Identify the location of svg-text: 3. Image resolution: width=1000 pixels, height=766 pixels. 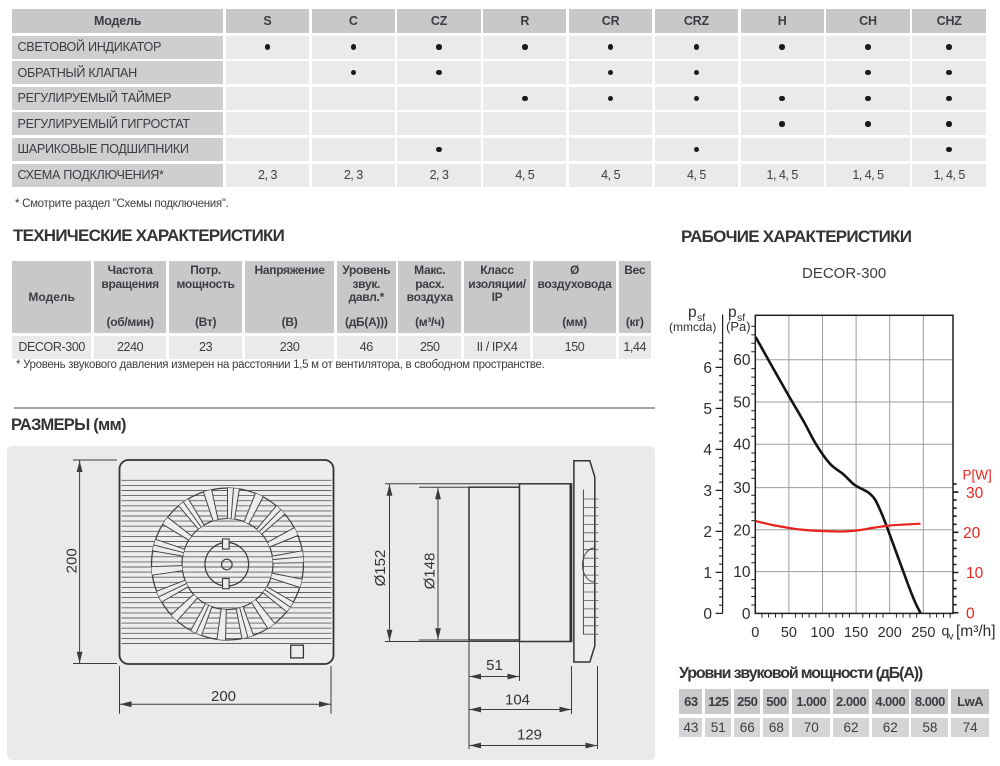
(707, 491).